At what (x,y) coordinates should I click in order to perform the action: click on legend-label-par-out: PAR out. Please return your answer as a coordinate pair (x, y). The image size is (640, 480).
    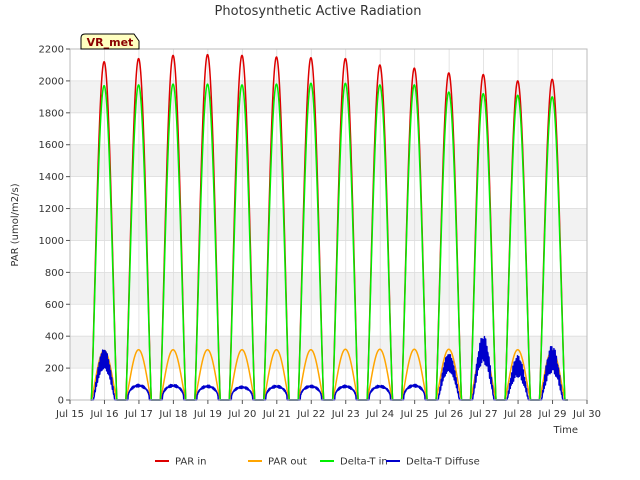
    Looking at the image, I should click on (287, 462).